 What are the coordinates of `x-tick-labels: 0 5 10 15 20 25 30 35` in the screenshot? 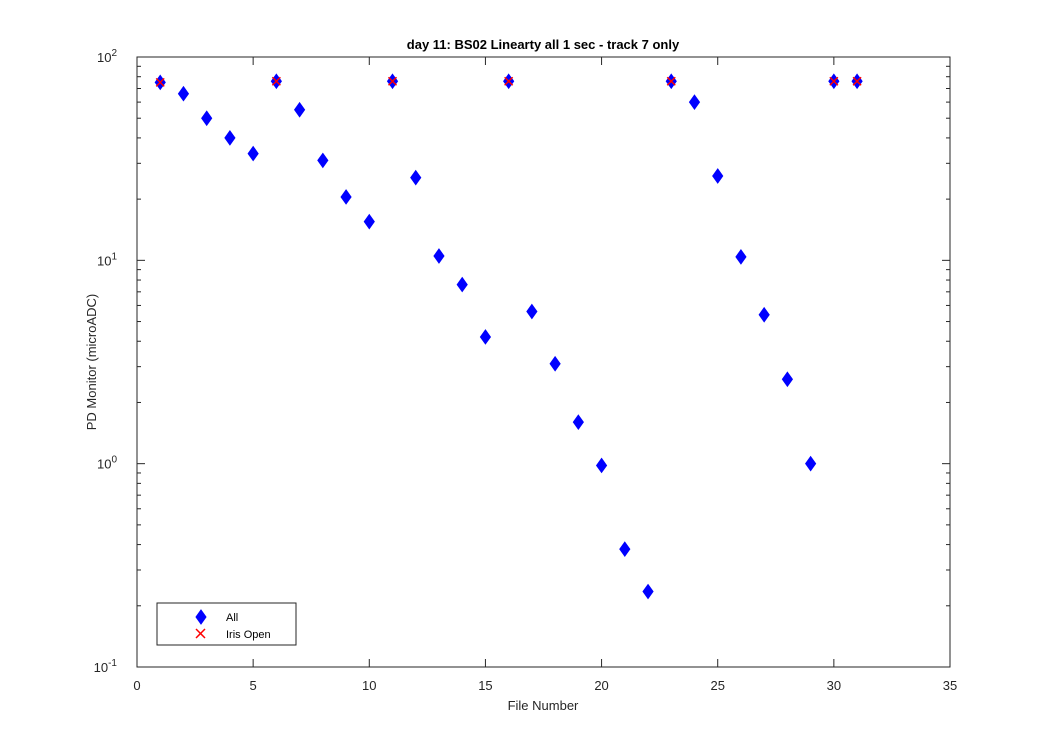 It's located at (545, 685).